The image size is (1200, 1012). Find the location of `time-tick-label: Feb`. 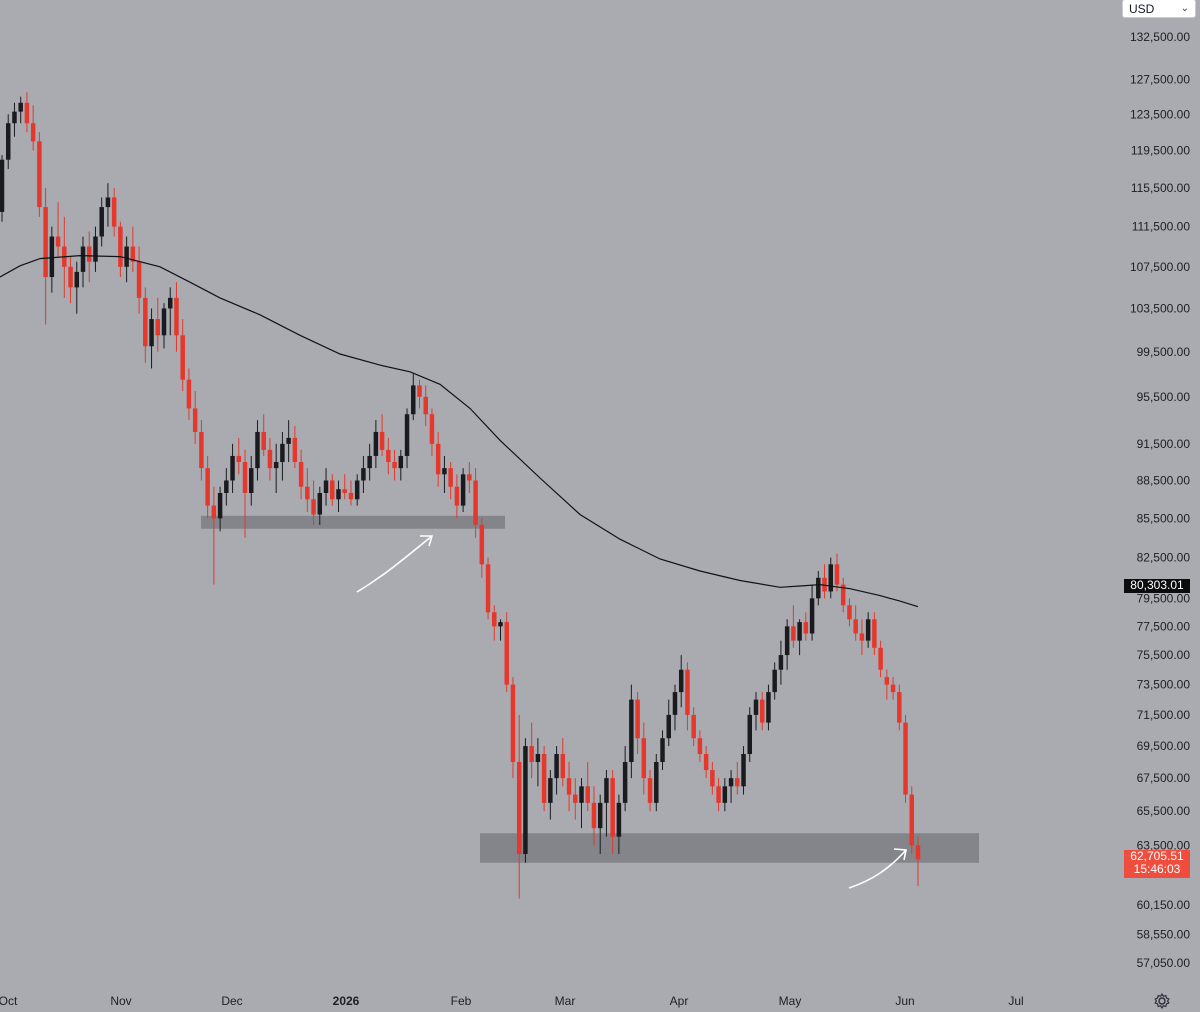

time-tick-label: Feb is located at coordinates (461, 1001).